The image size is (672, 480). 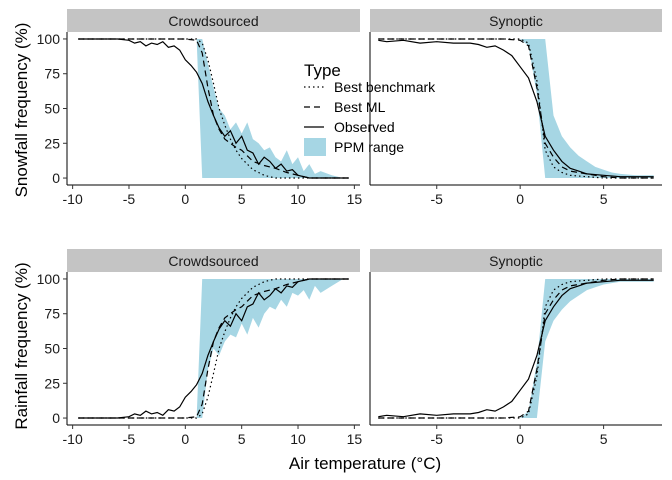 I want to click on legend-item-best-benchmark: Best benchmark, so click(x=370, y=87).